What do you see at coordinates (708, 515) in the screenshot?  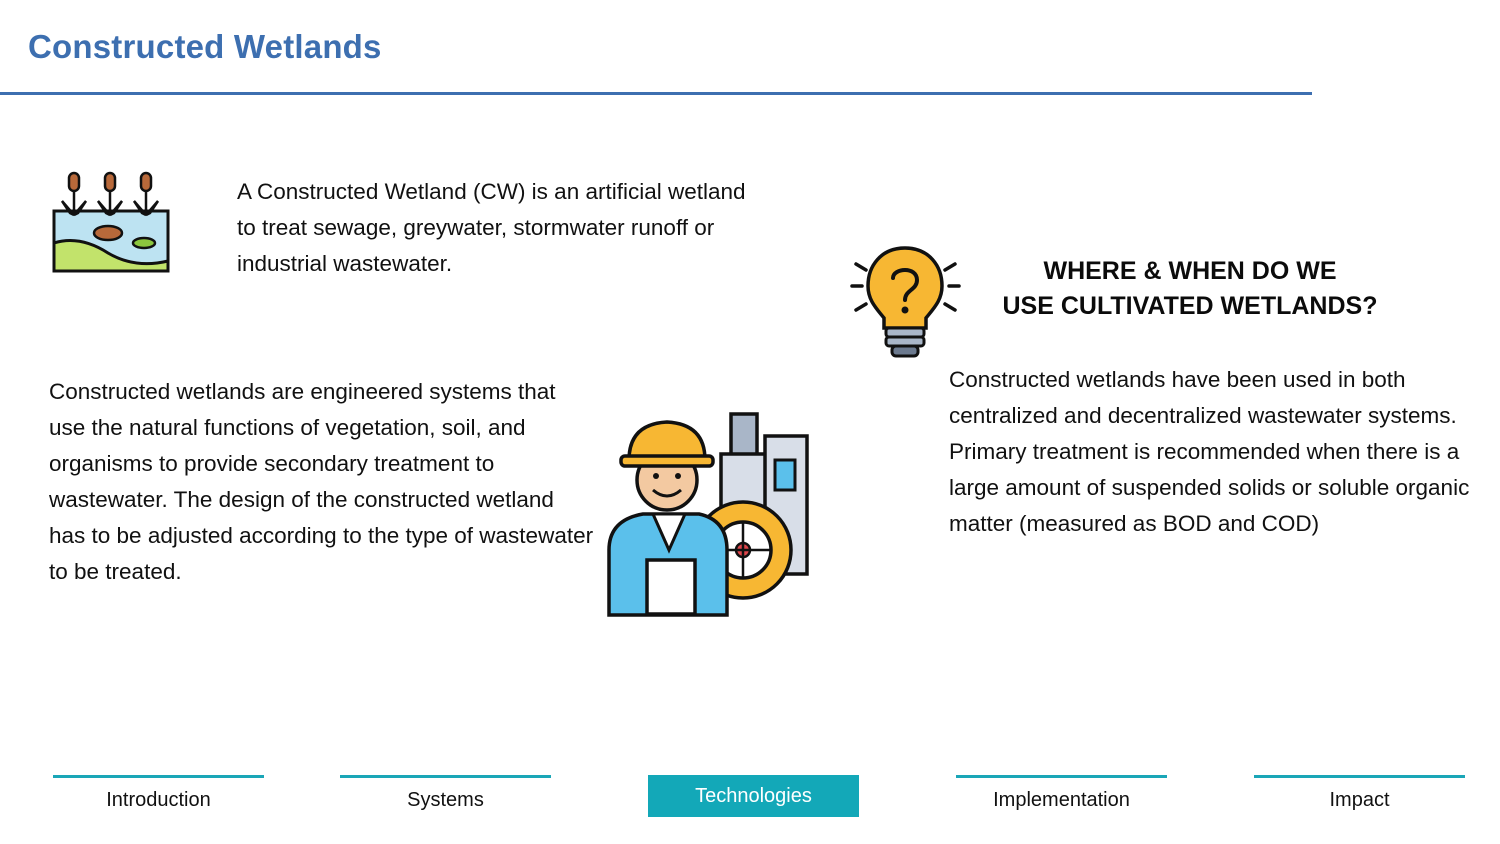 I see `engineer-factory-icon` at bounding box center [708, 515].